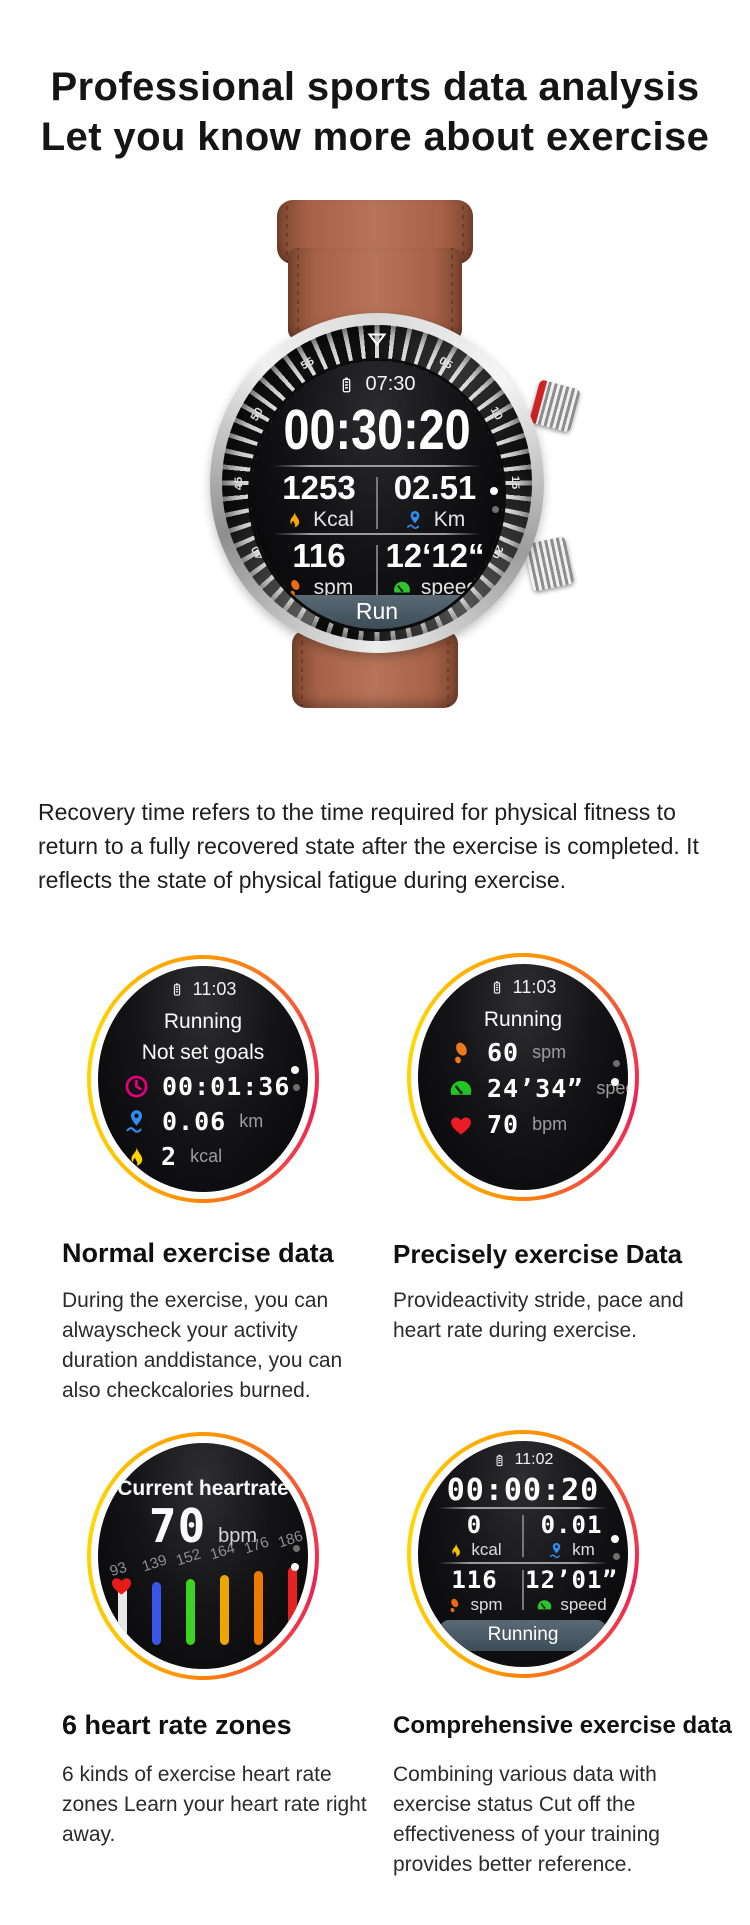  I want to click on metrics-row-1: 0 kcal 0.01 km, so click(523, 1536).